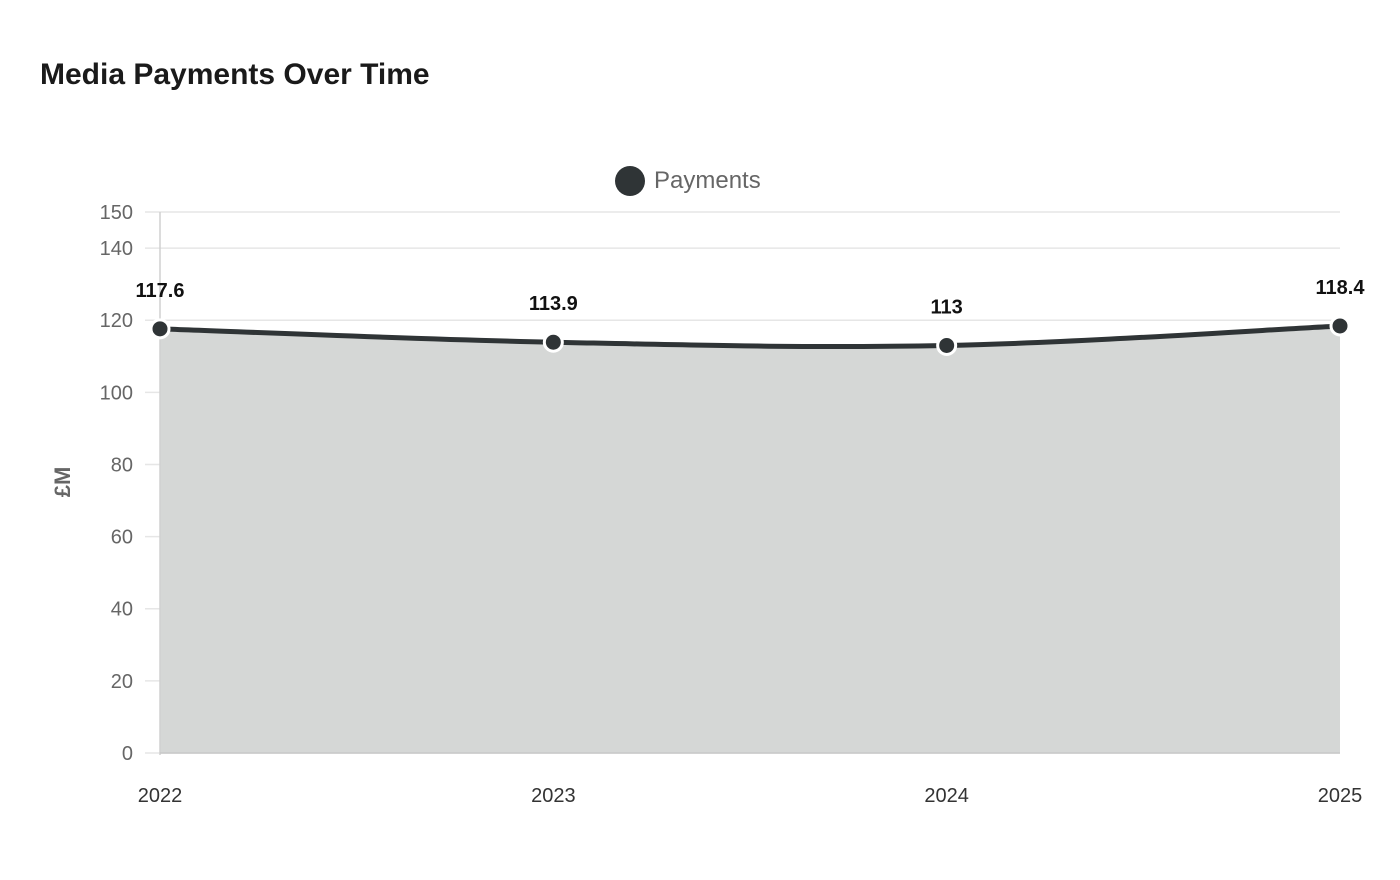 The image size is (1400, 880). I want to click on series-line, so click(750, 336).